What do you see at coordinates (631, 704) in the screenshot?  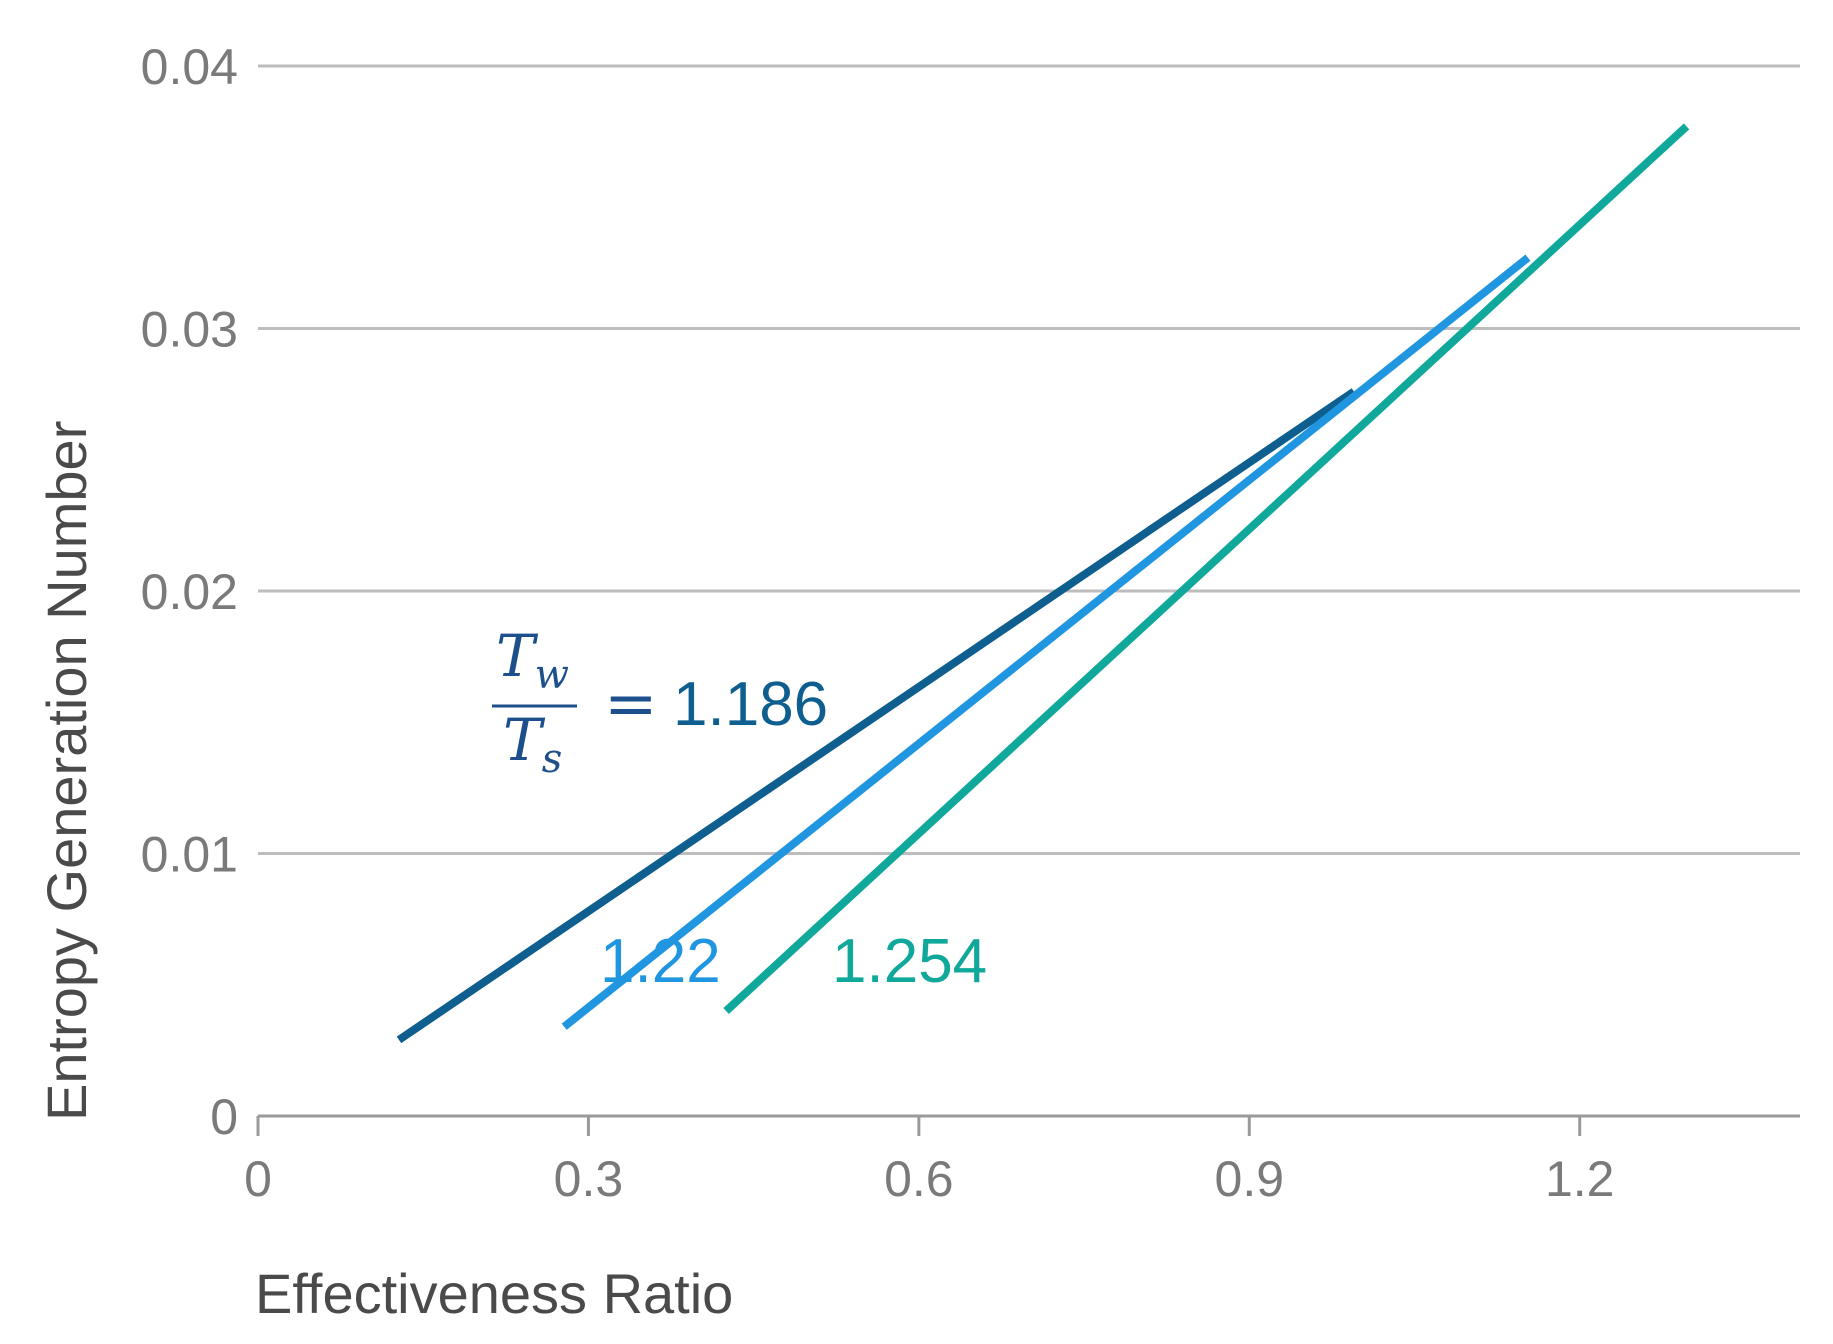 I see `ratio-equals: =` at bounding box center [631, 704].